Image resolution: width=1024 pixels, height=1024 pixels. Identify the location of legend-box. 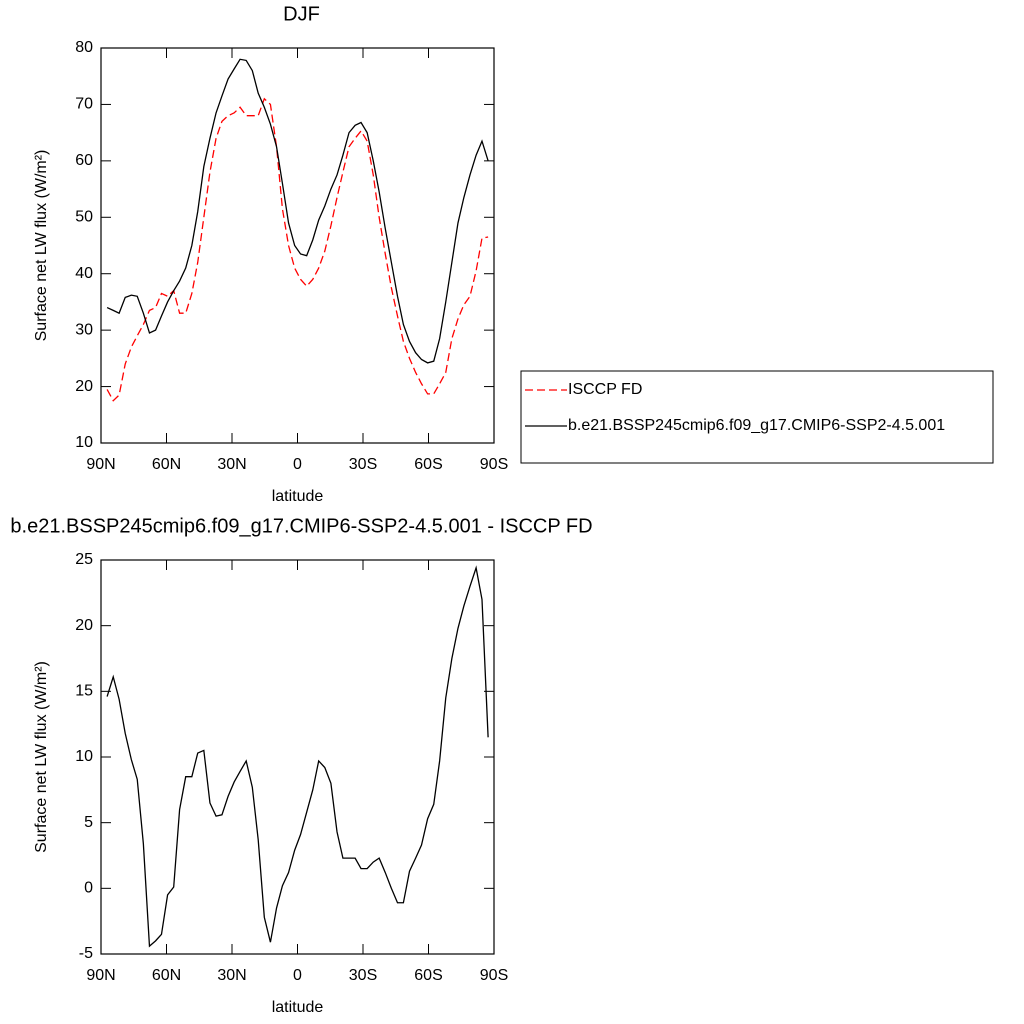
(757, 417).